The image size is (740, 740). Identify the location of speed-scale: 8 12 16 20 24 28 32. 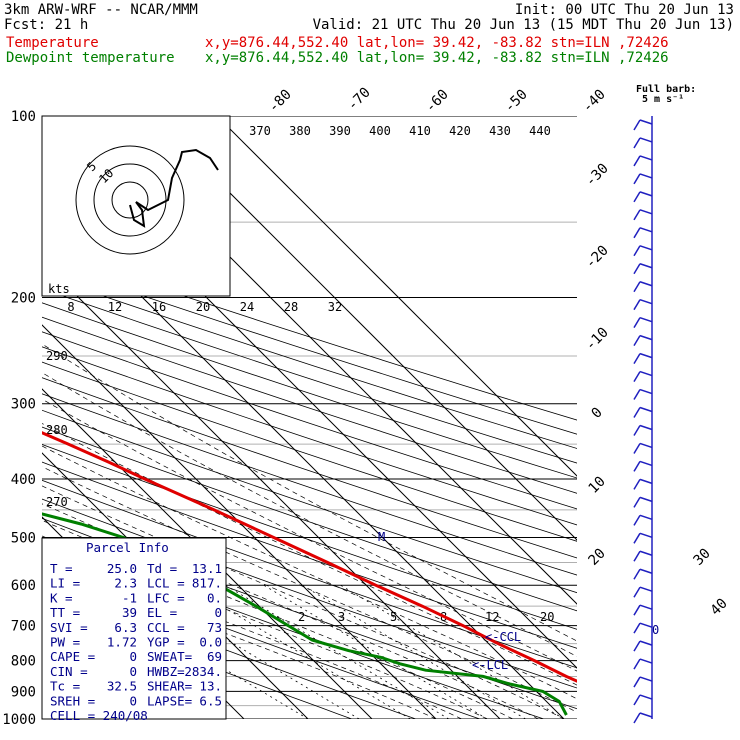
(204, 307).